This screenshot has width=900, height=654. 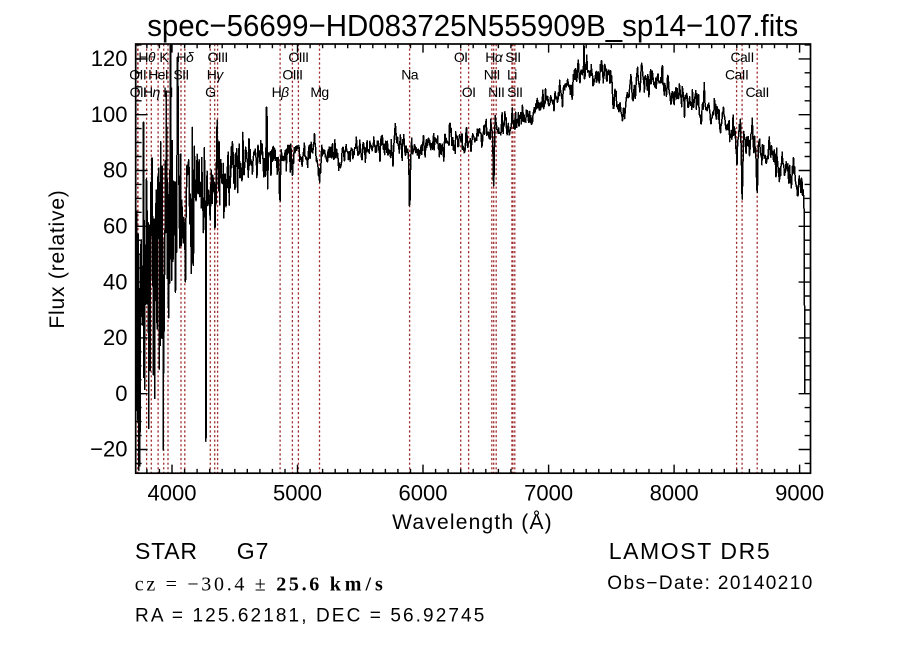 What do you see at coordinates (109, 58) in the screenshot?
I see `svg-text: 120` at bounding box center [109, 58].